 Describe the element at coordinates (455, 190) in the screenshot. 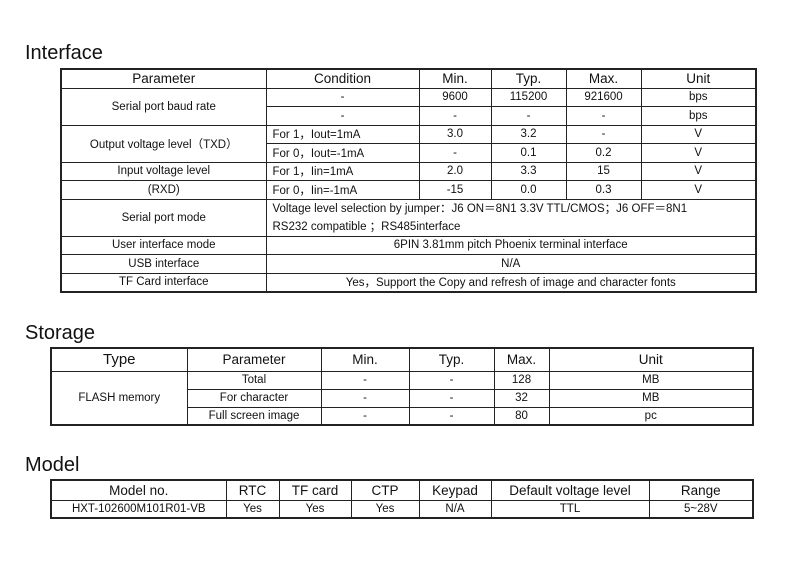

I see `cell: -15` at that location.